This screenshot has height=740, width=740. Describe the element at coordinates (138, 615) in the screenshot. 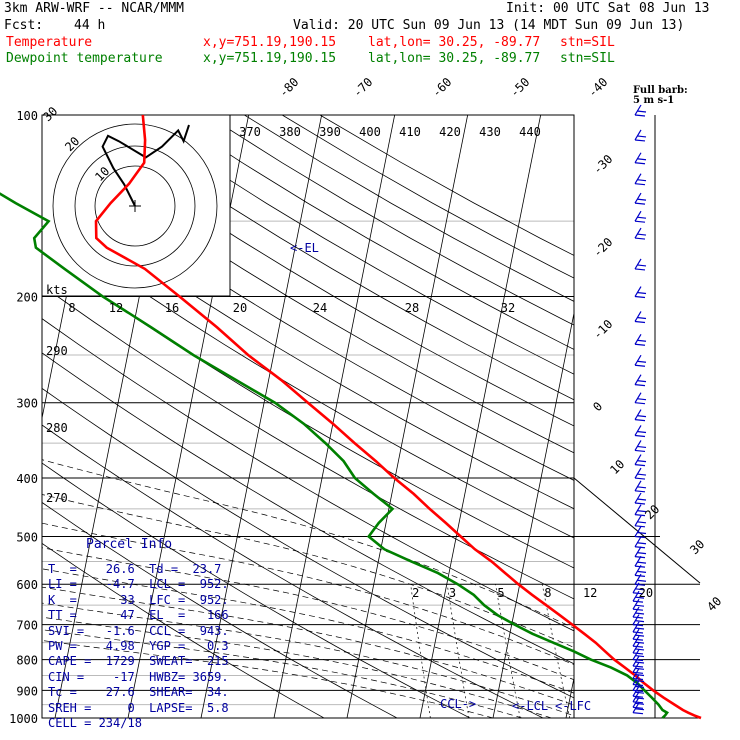

I see `parcel-info-row: TT = 47 EL = 166` at that location.